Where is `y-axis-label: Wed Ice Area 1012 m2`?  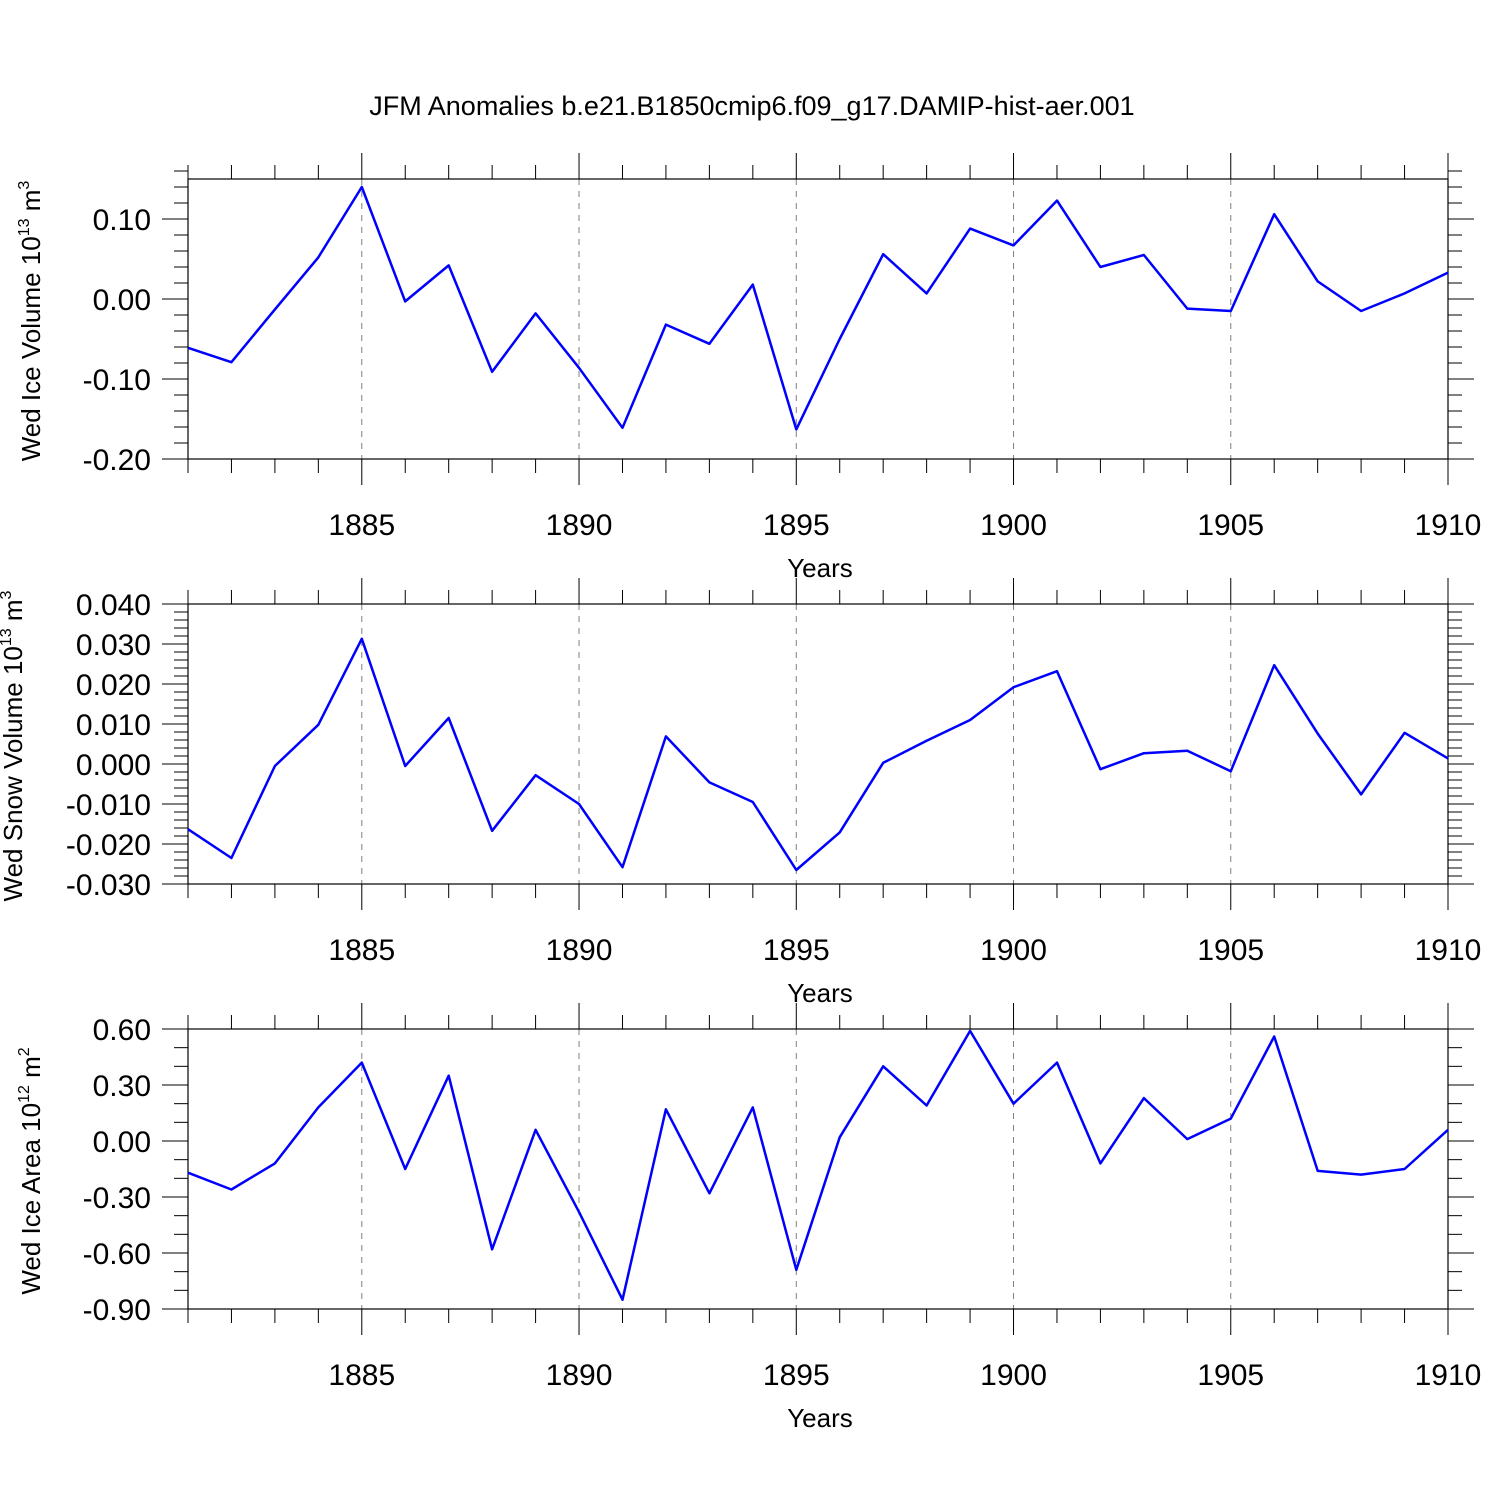
y-axis-label: Wed Ice Area 1012 m2 is located at coordinates (31, 1170).